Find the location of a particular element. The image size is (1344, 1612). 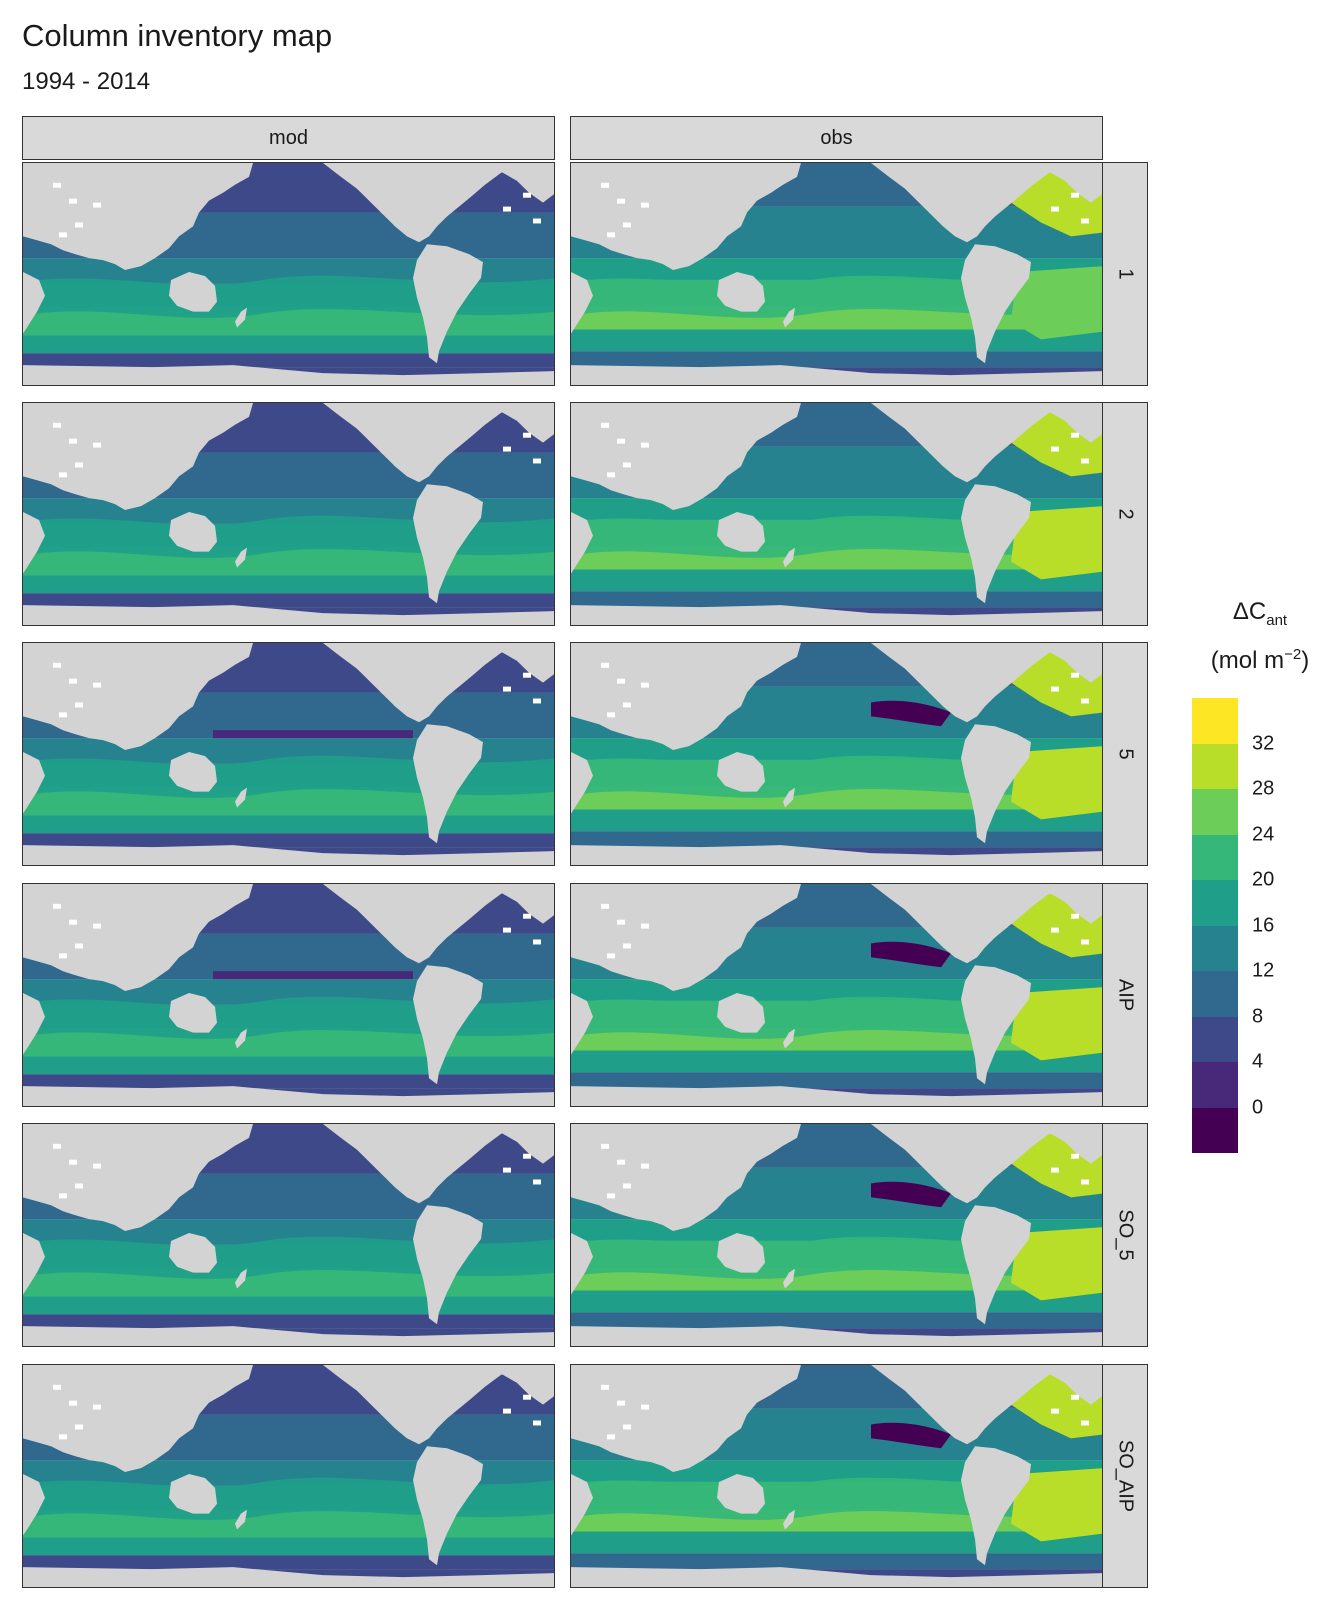

row-strip-label: 2 is located at coordinates (1125, 514).